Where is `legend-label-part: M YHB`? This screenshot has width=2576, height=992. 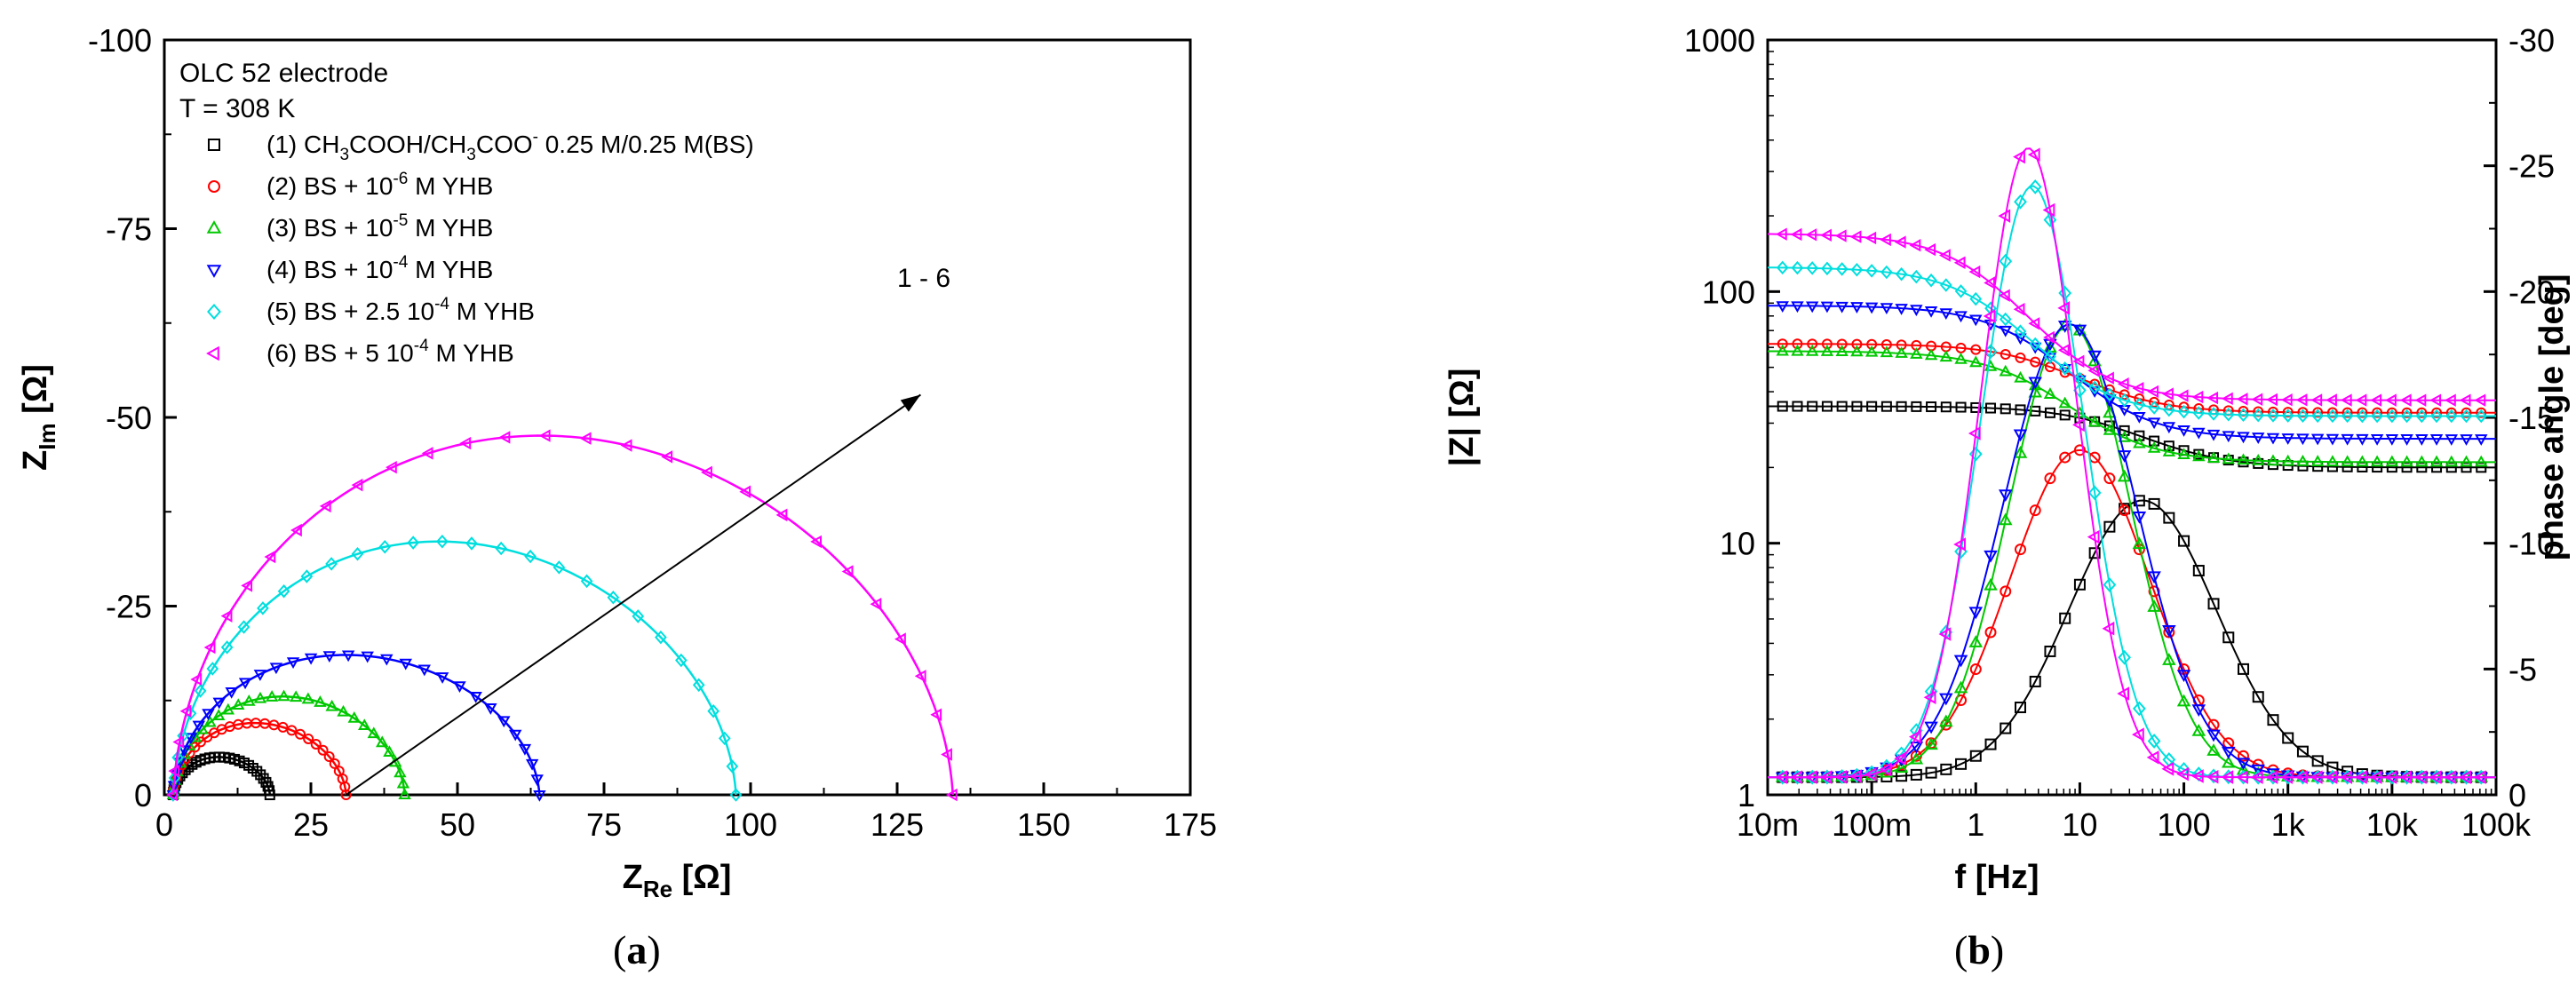 legend-label-part: M YHB is located at coordinates (471, 353).